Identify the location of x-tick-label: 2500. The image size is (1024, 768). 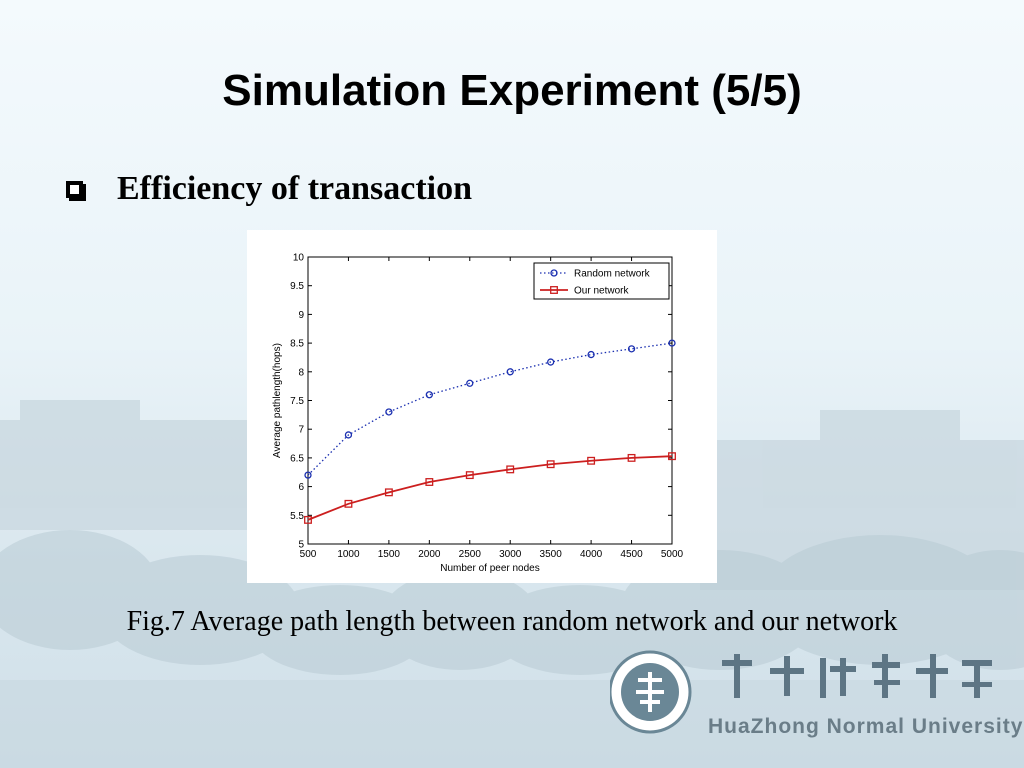
(470, 554).